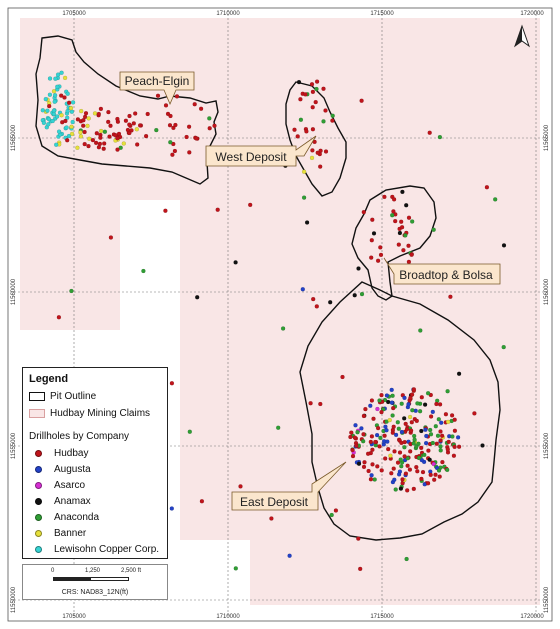  I want to click on legend-item-company: Augusta, so click(60, 469).